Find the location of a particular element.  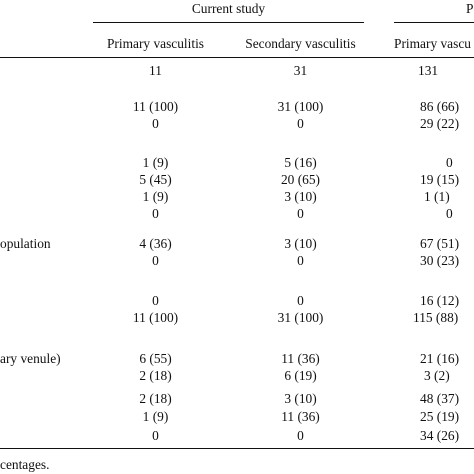

table-cell: 25 (19) is located at coordinates (440, 416).